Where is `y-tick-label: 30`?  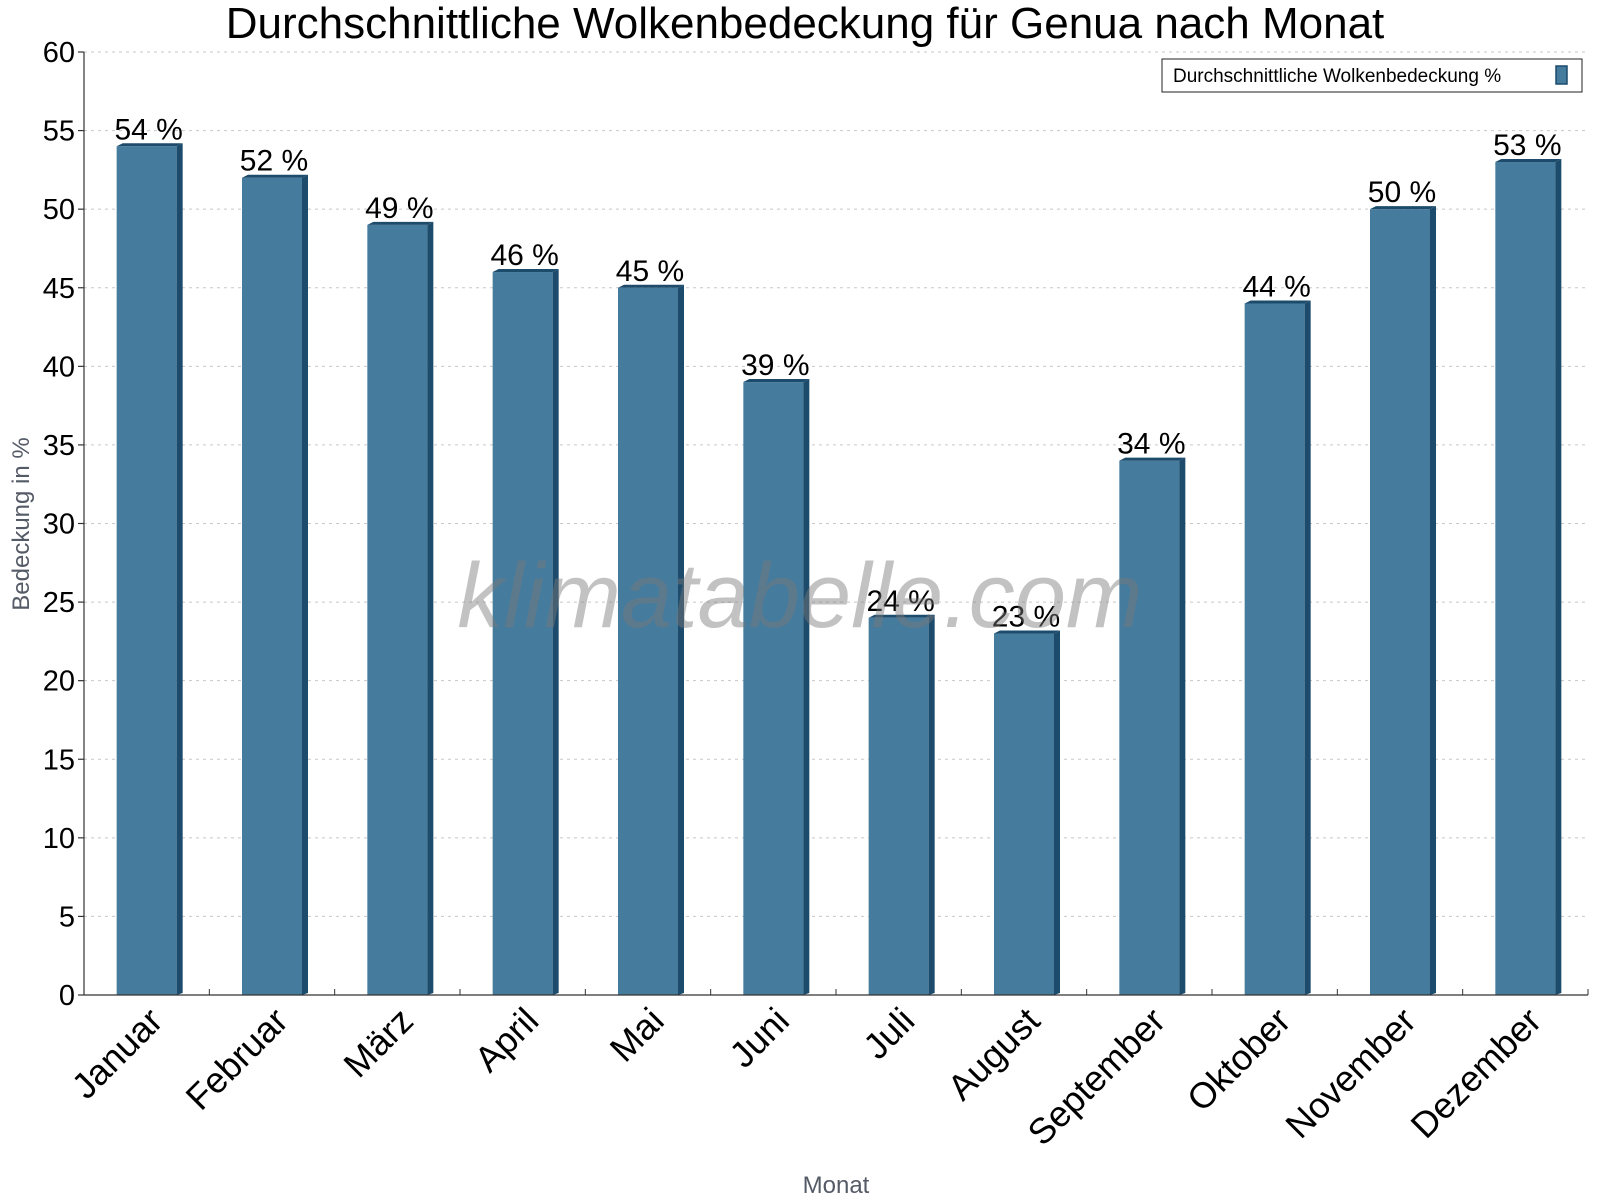 y-tick-label: 30 is located at coordinates (59, 525).